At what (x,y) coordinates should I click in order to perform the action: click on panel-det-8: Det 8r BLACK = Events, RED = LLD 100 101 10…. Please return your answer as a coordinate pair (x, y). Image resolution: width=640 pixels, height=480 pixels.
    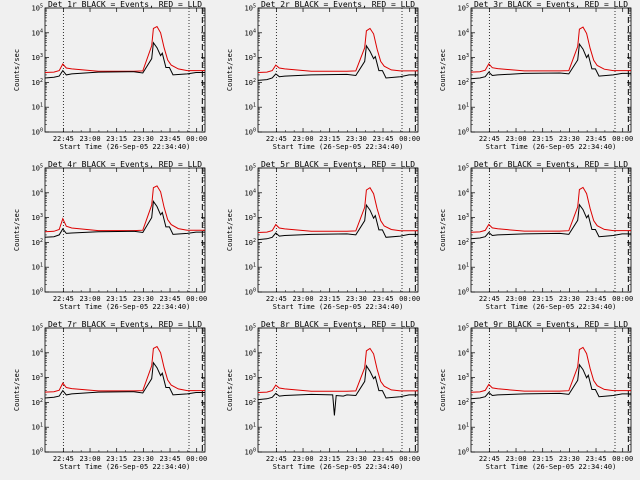
    Looking at the image, I should click on (323, 395).